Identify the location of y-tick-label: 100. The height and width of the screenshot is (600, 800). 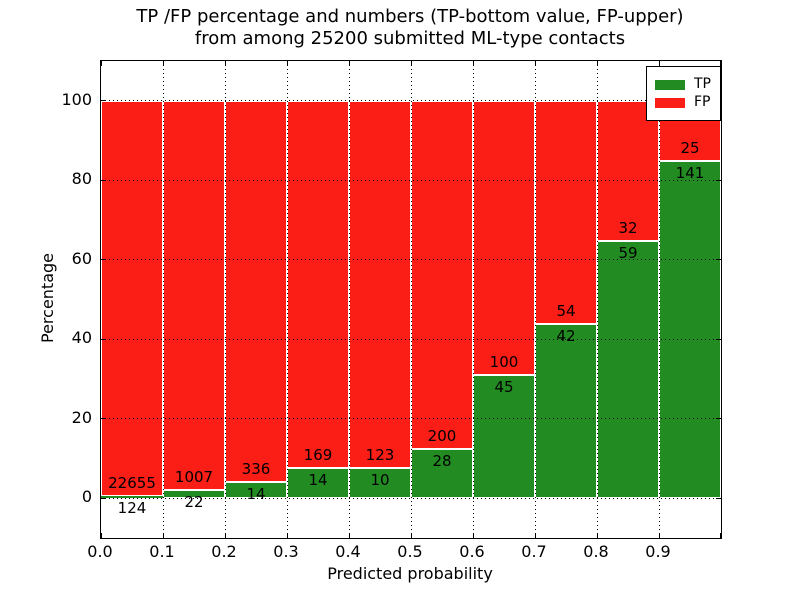
(76, 99).